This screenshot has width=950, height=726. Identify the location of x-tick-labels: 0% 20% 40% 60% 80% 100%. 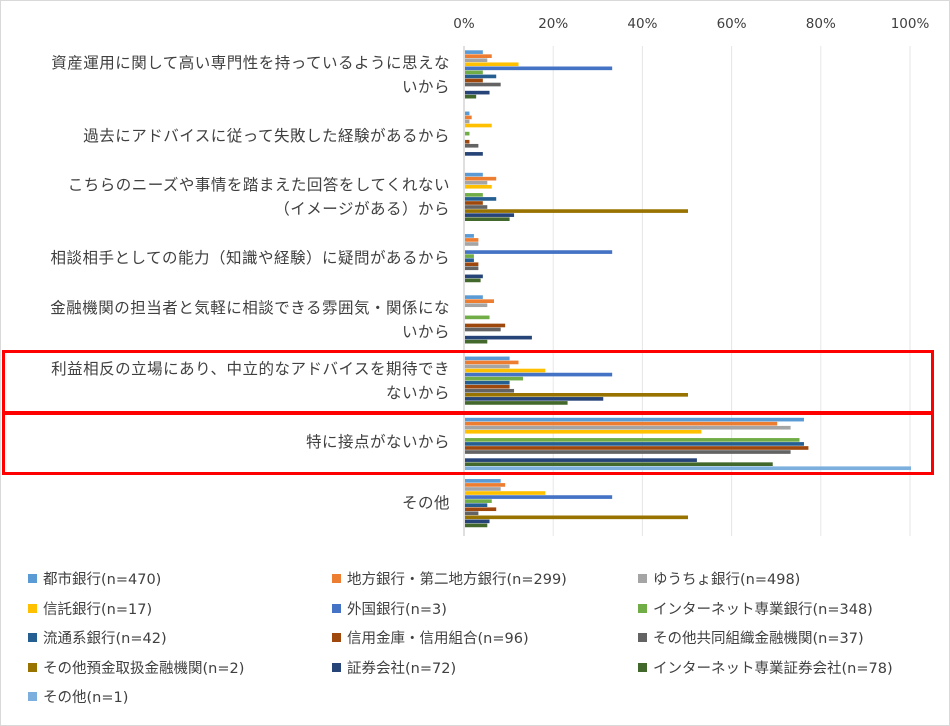
(691, 24).